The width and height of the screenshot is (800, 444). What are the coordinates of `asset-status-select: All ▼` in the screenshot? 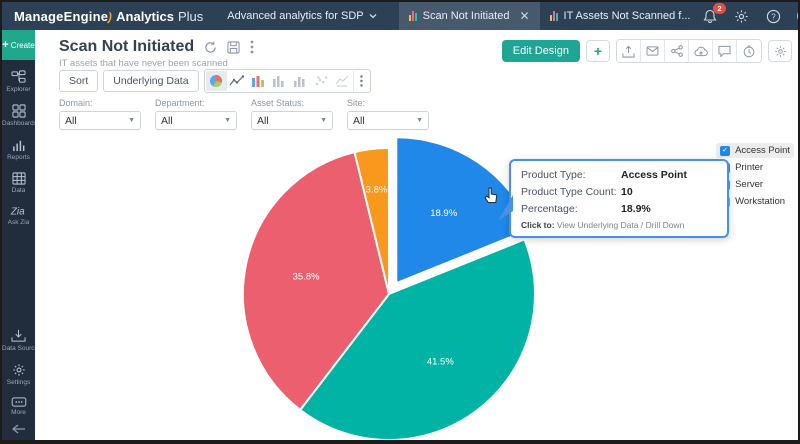 It's located at (292, 120).